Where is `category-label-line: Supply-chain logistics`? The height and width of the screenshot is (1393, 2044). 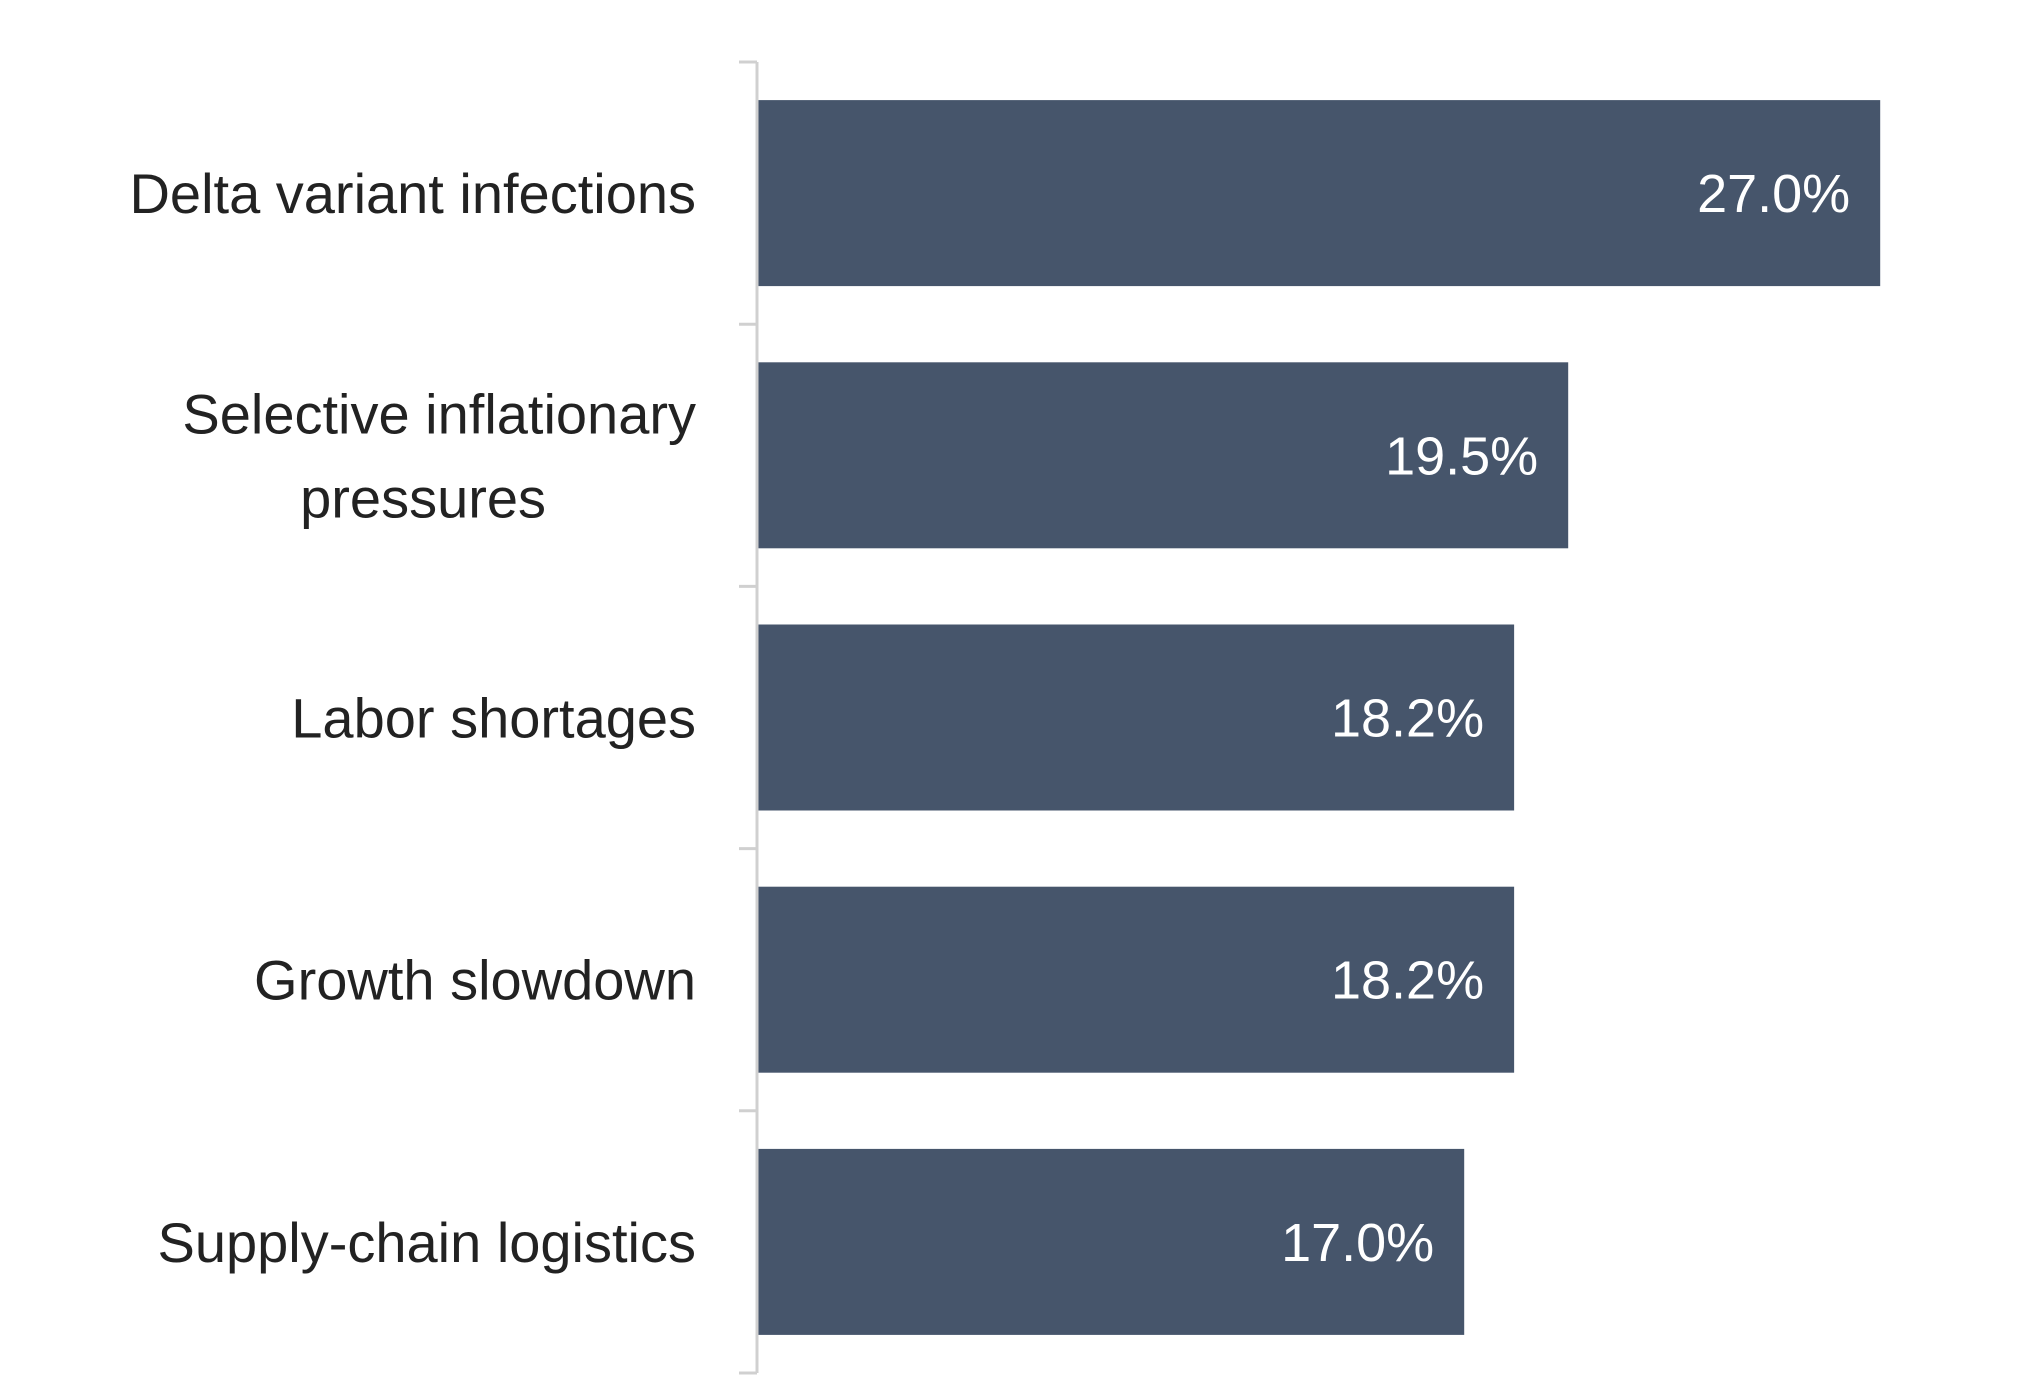
category-label-line: Supply-chain logistics is located at coordinates (427, 1242).